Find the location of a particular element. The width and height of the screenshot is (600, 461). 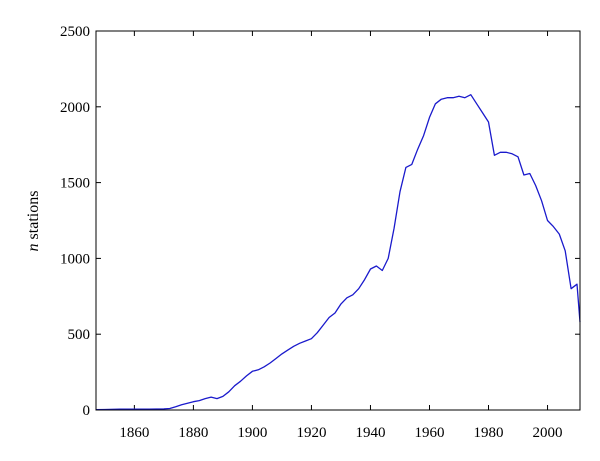

y-tick-label: 2500 is located at coordinates (75, 32).